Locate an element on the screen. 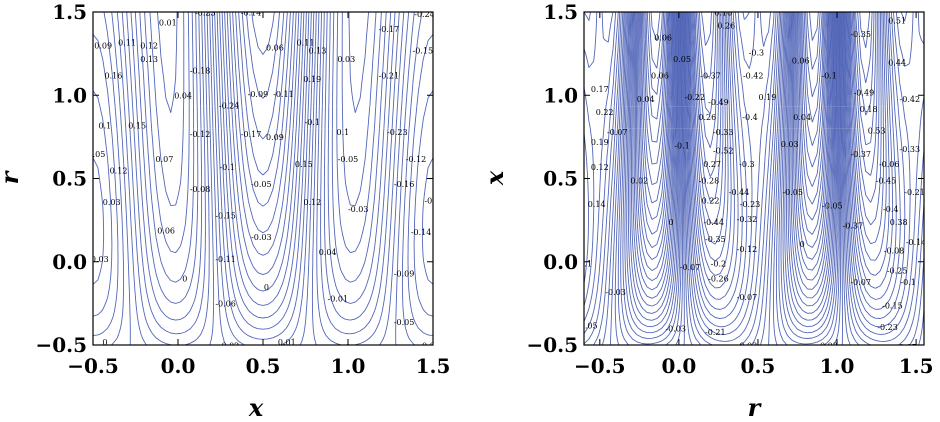  left-contour-label-54: -0.01 is located at coordinates (338, 299).